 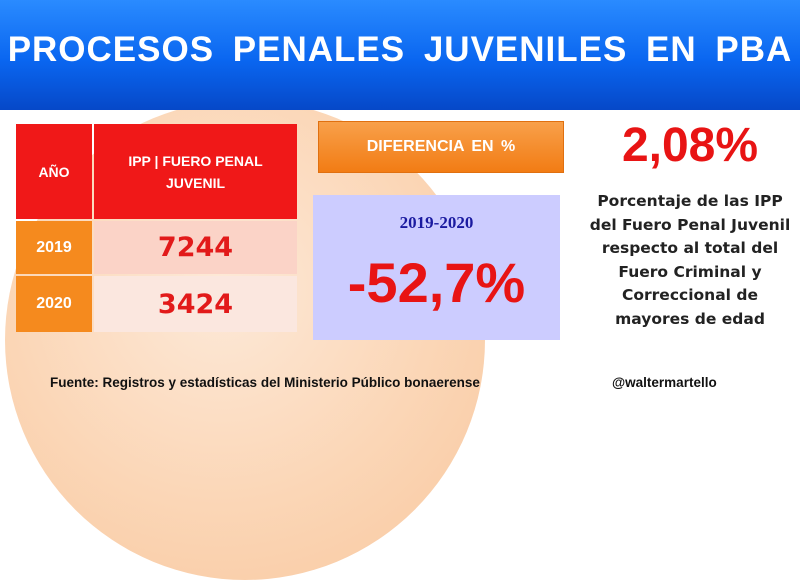 What do you see at coordinates (400, 49) in the screenshot?
I see `page-title: PROCESOS PENALES JUVENILES EN PBA` at bounding box center [400, 49].